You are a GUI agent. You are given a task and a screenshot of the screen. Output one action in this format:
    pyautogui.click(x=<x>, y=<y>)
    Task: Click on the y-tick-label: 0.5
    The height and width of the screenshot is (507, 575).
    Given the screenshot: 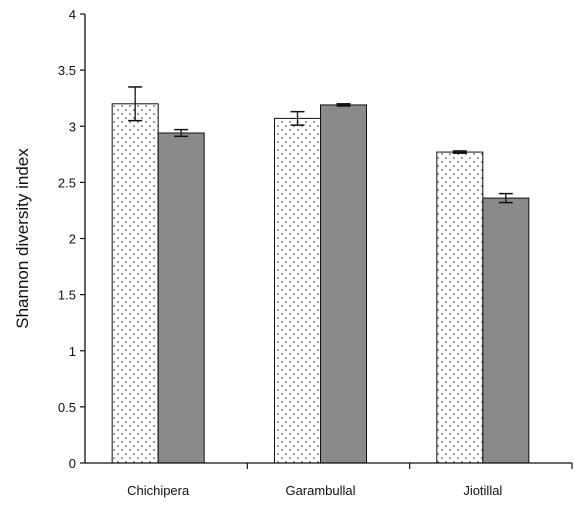 What is the action you would take?
    pyautogui.click(x=67, y=407)
    